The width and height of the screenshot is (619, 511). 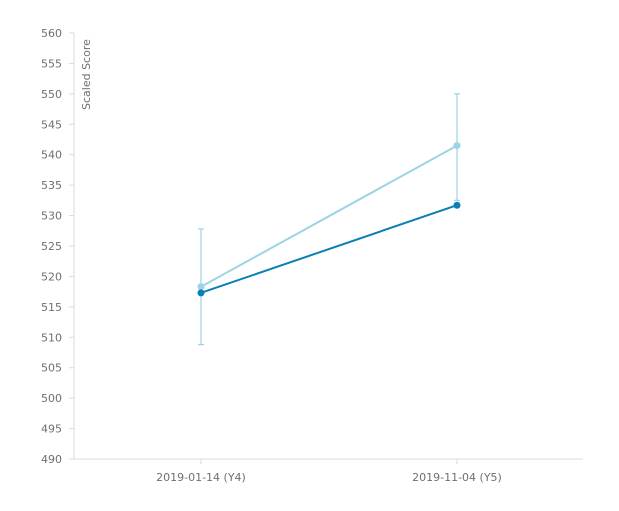 What do you see at coordinates (51, 216) in the screenshot?
I see `y-tick-label: 530` at bounding box center [51, 216].